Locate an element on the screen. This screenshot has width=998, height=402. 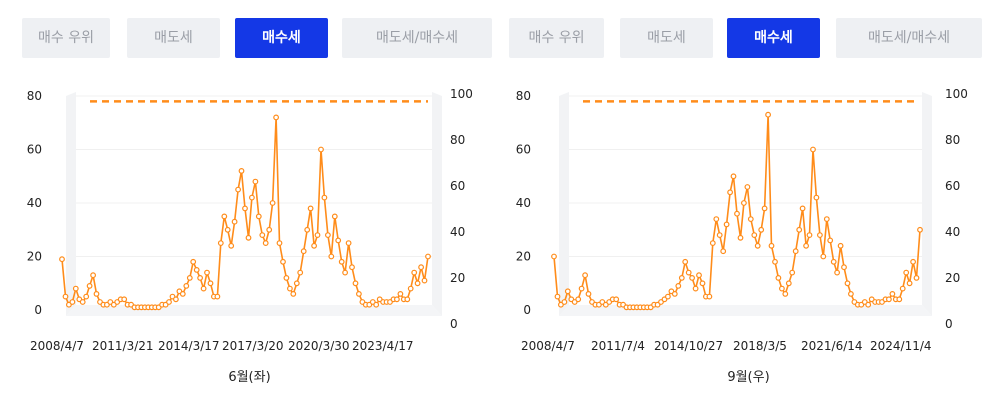
y-axis-right-tick-label: 40 is located at coordinates (952, 232).